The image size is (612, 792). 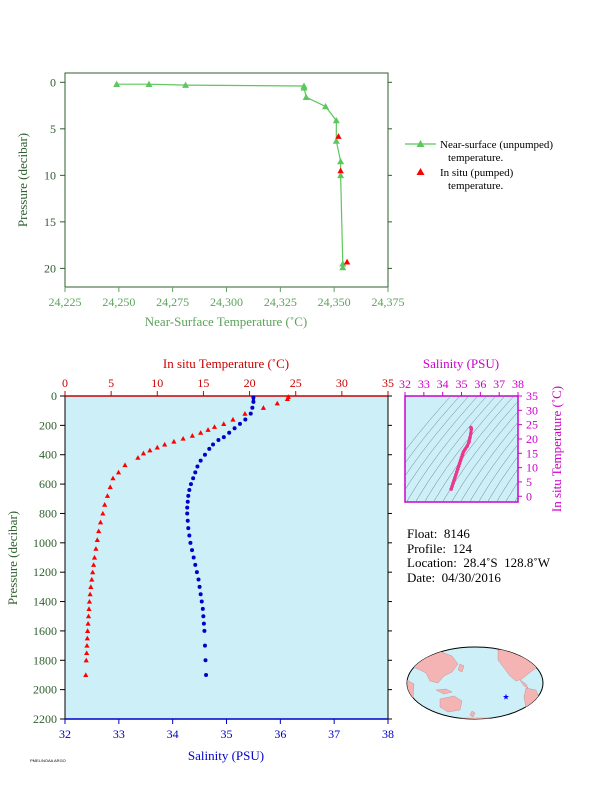 What do you see at coordinates (48, 455) in the screenshot?
I see `chart2-pressure-tick-label: 400` at bounding box center [48, 455].